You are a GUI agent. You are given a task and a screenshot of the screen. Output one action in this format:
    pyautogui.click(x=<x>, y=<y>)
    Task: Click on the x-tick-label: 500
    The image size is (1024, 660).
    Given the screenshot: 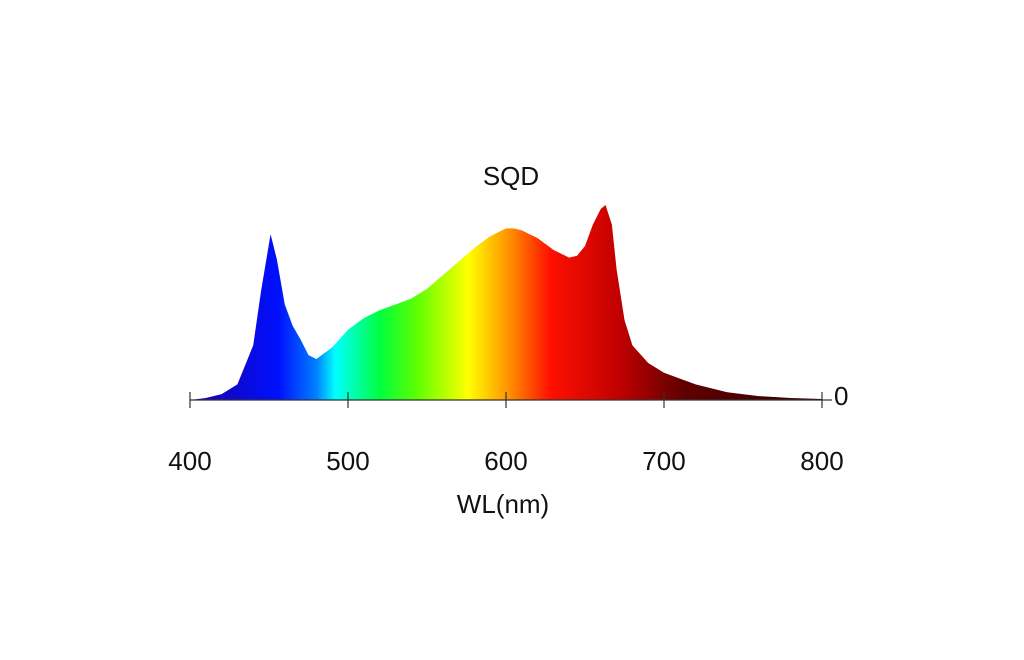 What is the action you would take?
    pyautogui.click(x=347, y=461)
    